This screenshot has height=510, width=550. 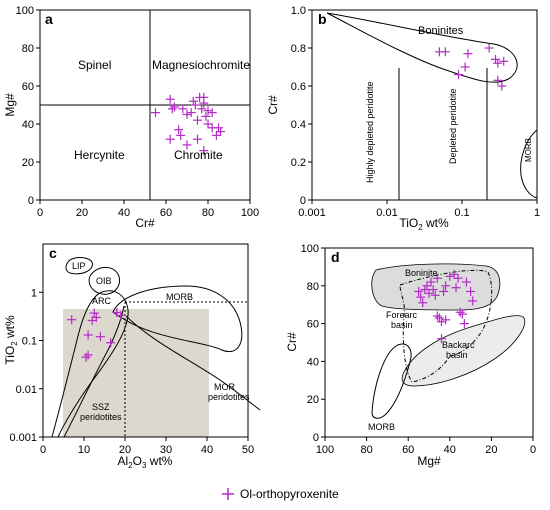 What do you see at coordinates (166, 450) in the screenshot?
I see `panel-c-xtick-label: 30` at bounding box center [166, 450].